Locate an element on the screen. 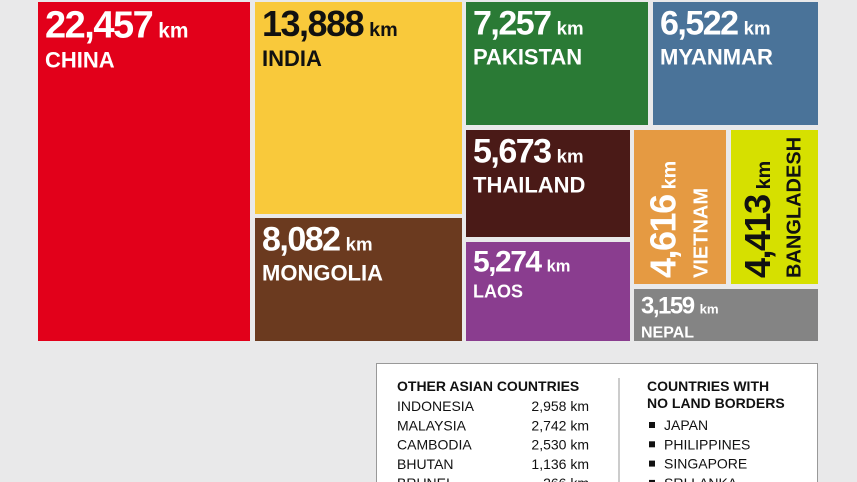  value-label: 3,159 is located at coordinates (668, 306).